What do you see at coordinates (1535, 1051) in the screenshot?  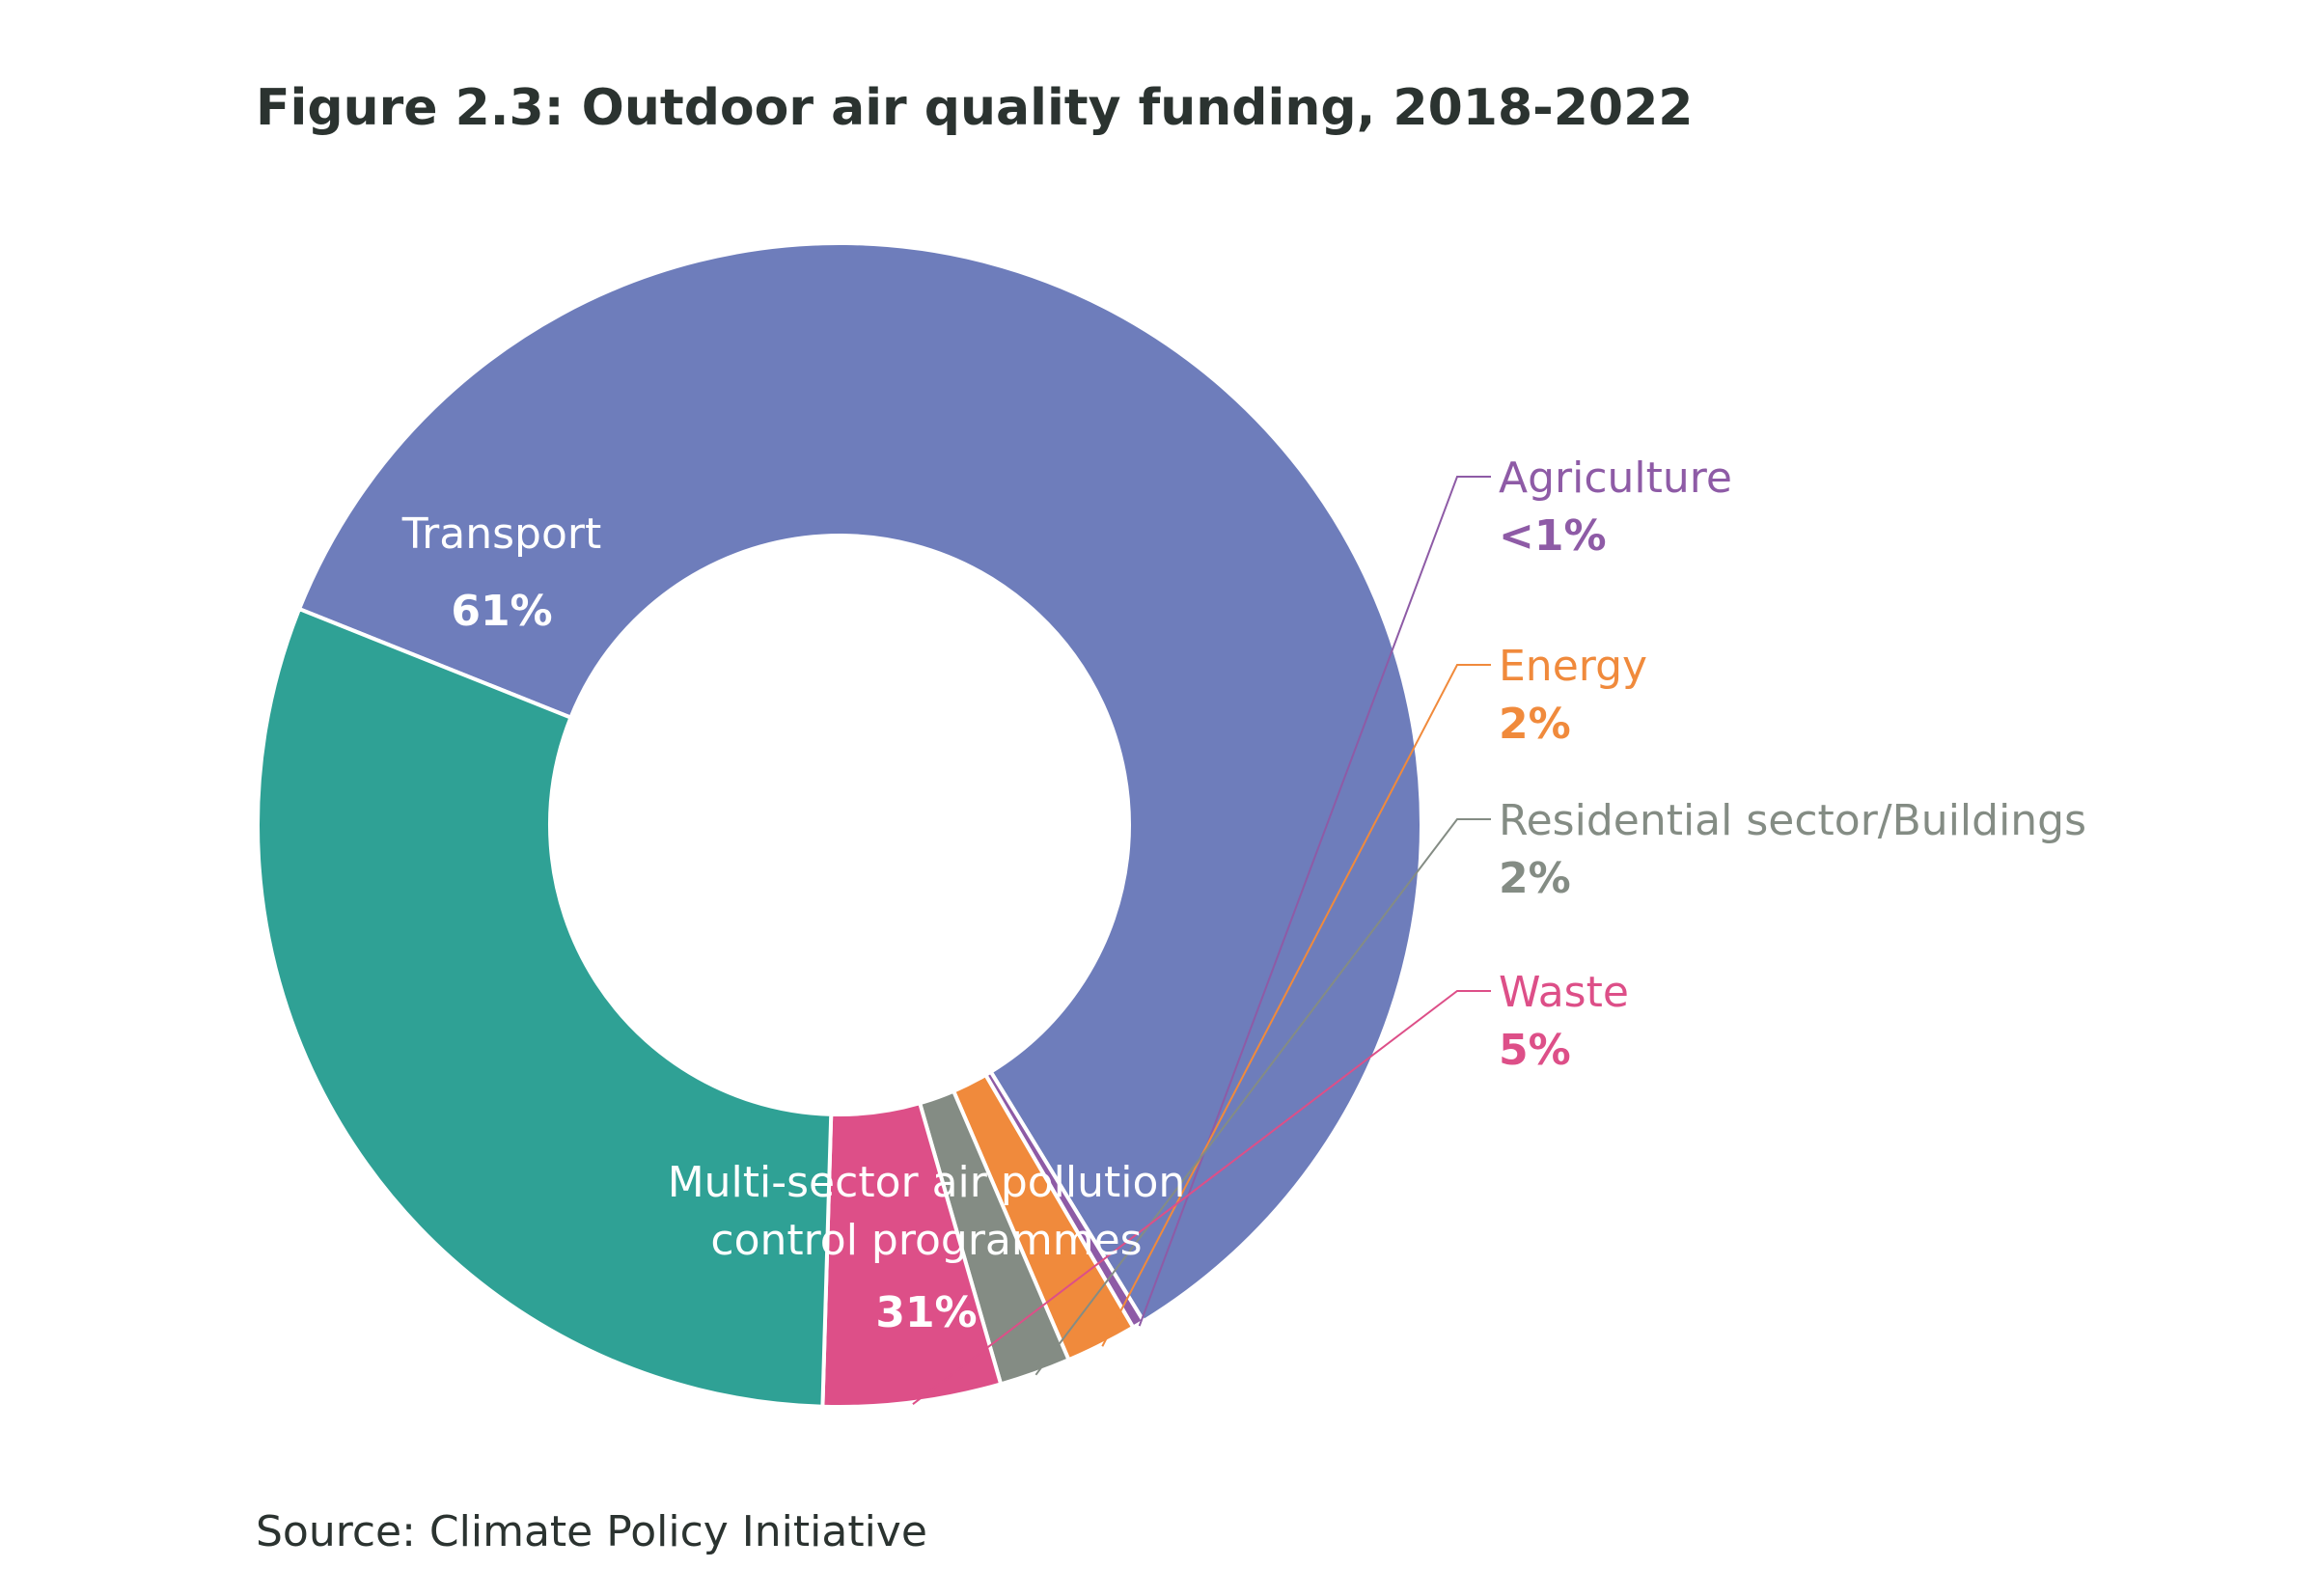 I see `value-waste: 5%` at bounding box center [1535, 1051].